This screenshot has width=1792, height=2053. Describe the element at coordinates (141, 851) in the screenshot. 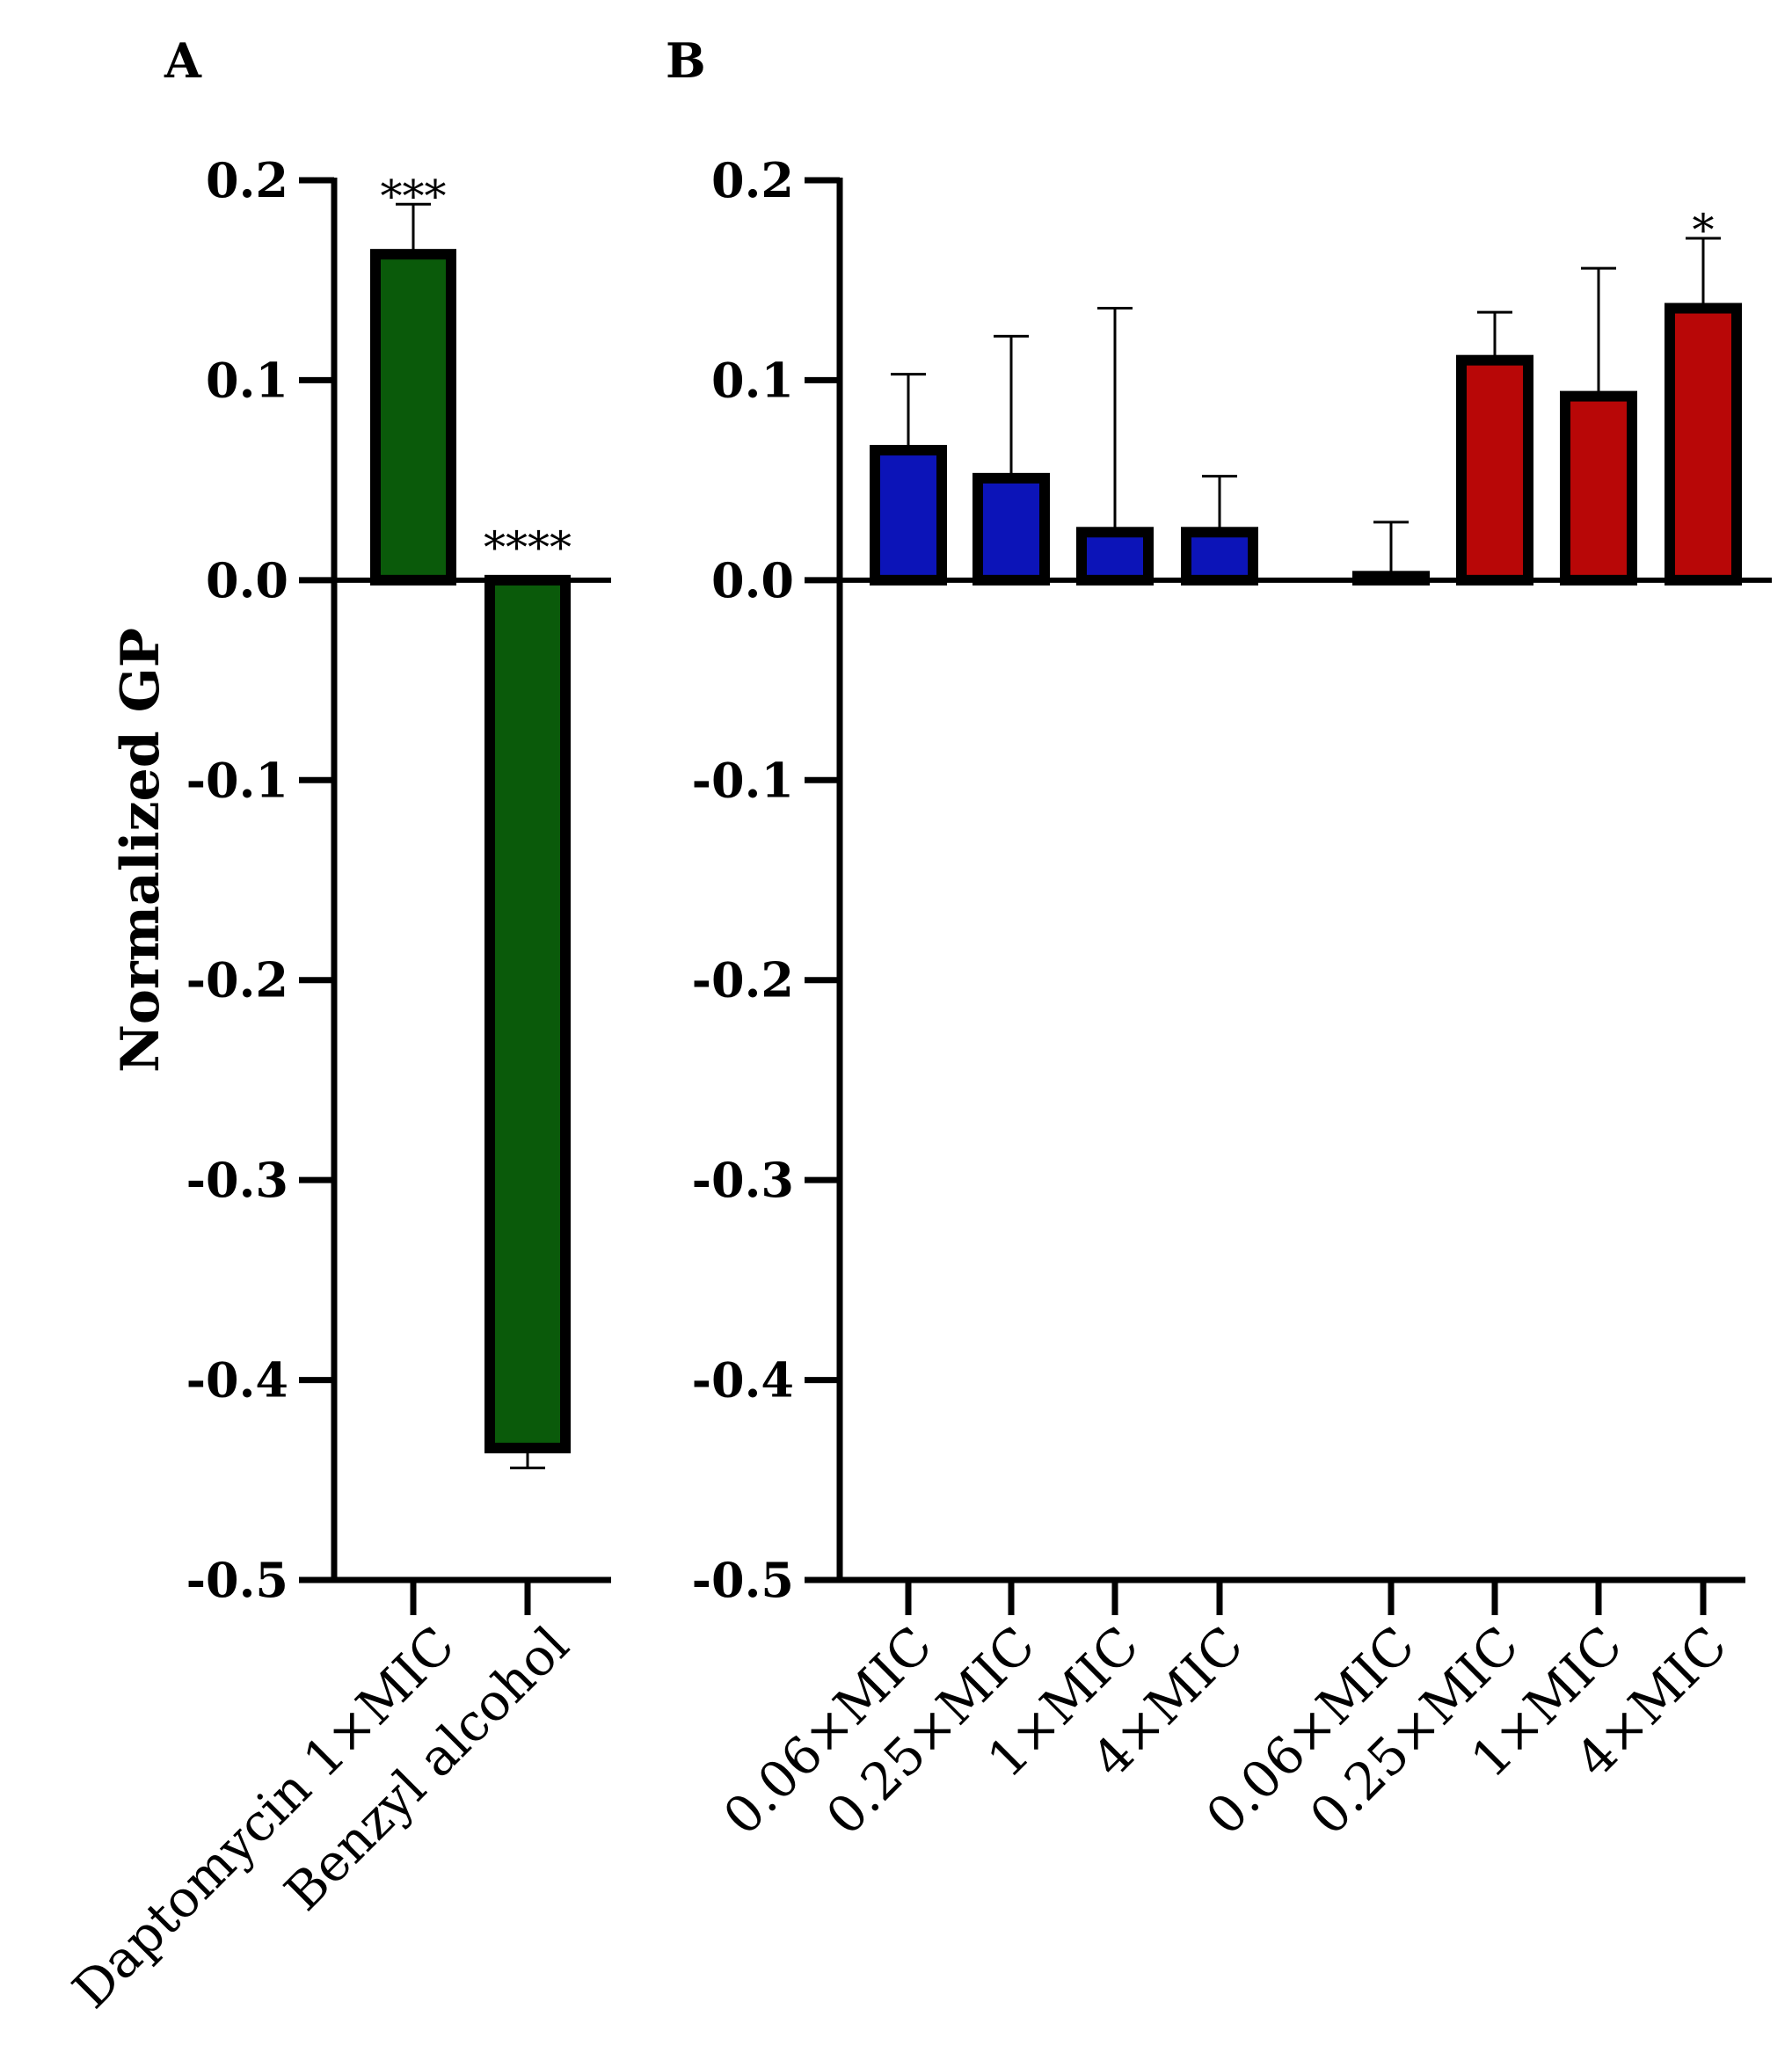

I see `y-axis-label: Normalized GP` at that location.